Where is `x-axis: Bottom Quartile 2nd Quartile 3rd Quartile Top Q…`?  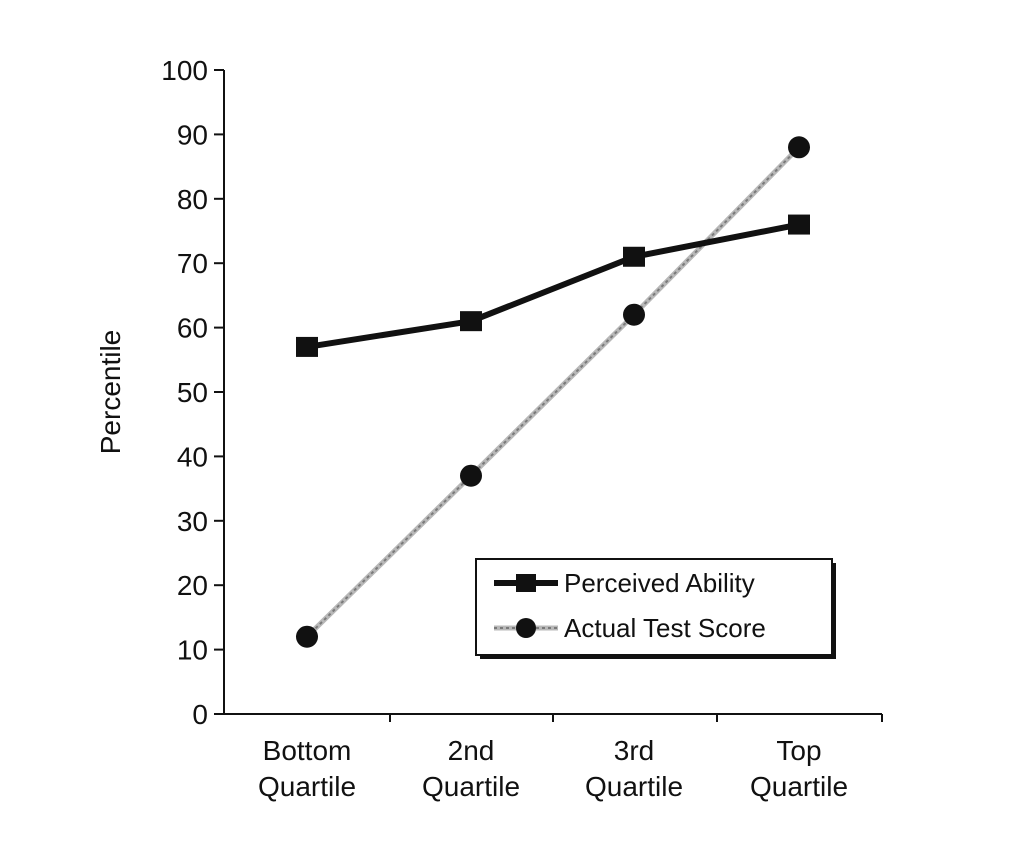
x-axis: Bottom Quartile 2nd Quartile 3rd Quartile Top Q… is located at coordinates (553, 757).